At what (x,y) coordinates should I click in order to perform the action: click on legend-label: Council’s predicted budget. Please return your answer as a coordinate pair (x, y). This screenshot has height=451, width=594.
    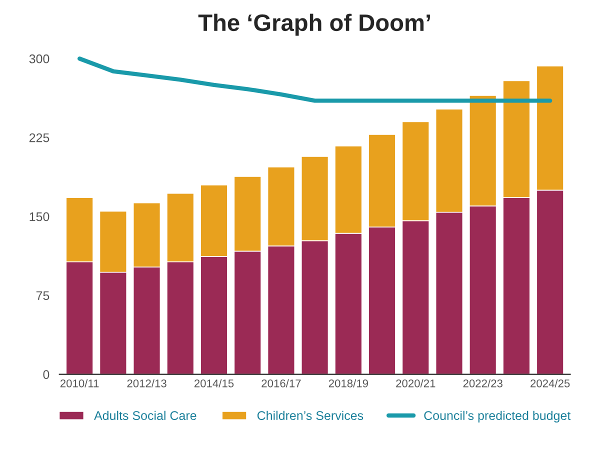
    Looking at the image, I should click on (497, 416).